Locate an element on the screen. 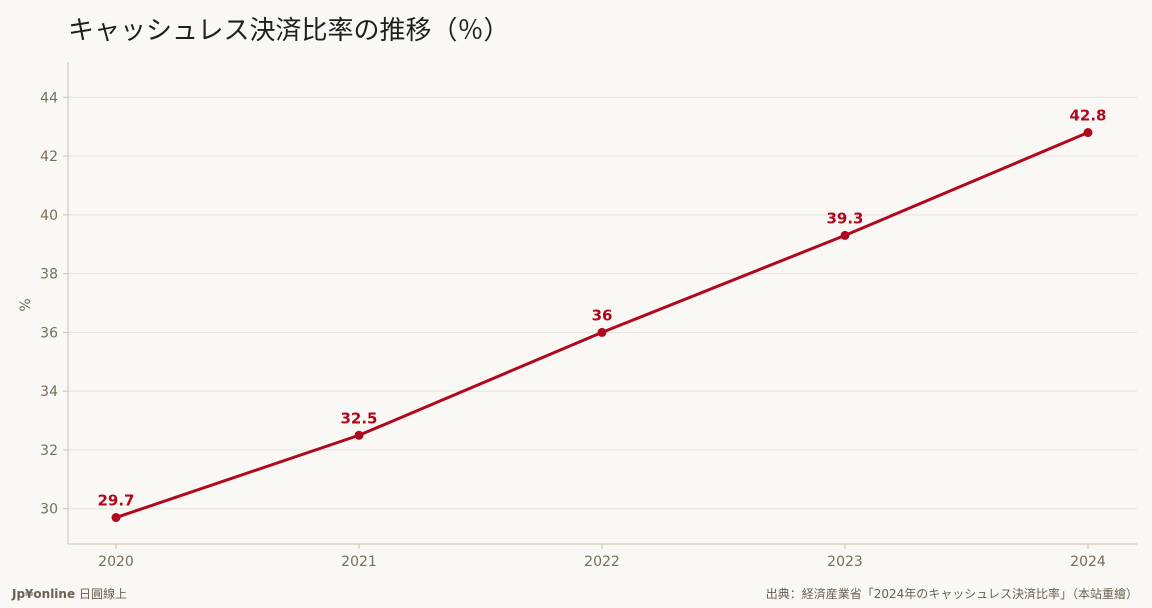  x-tick-label: 2024 is located at coordinates (1088, 562).